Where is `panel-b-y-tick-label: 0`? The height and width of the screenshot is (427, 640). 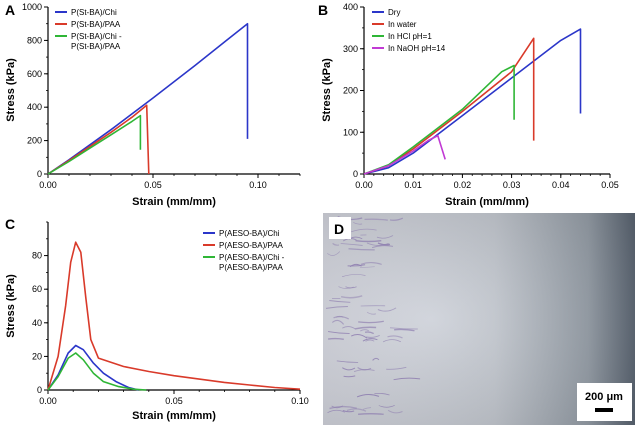 panel-b-y-tick-label: 0 is located at coordinates (355, 174).